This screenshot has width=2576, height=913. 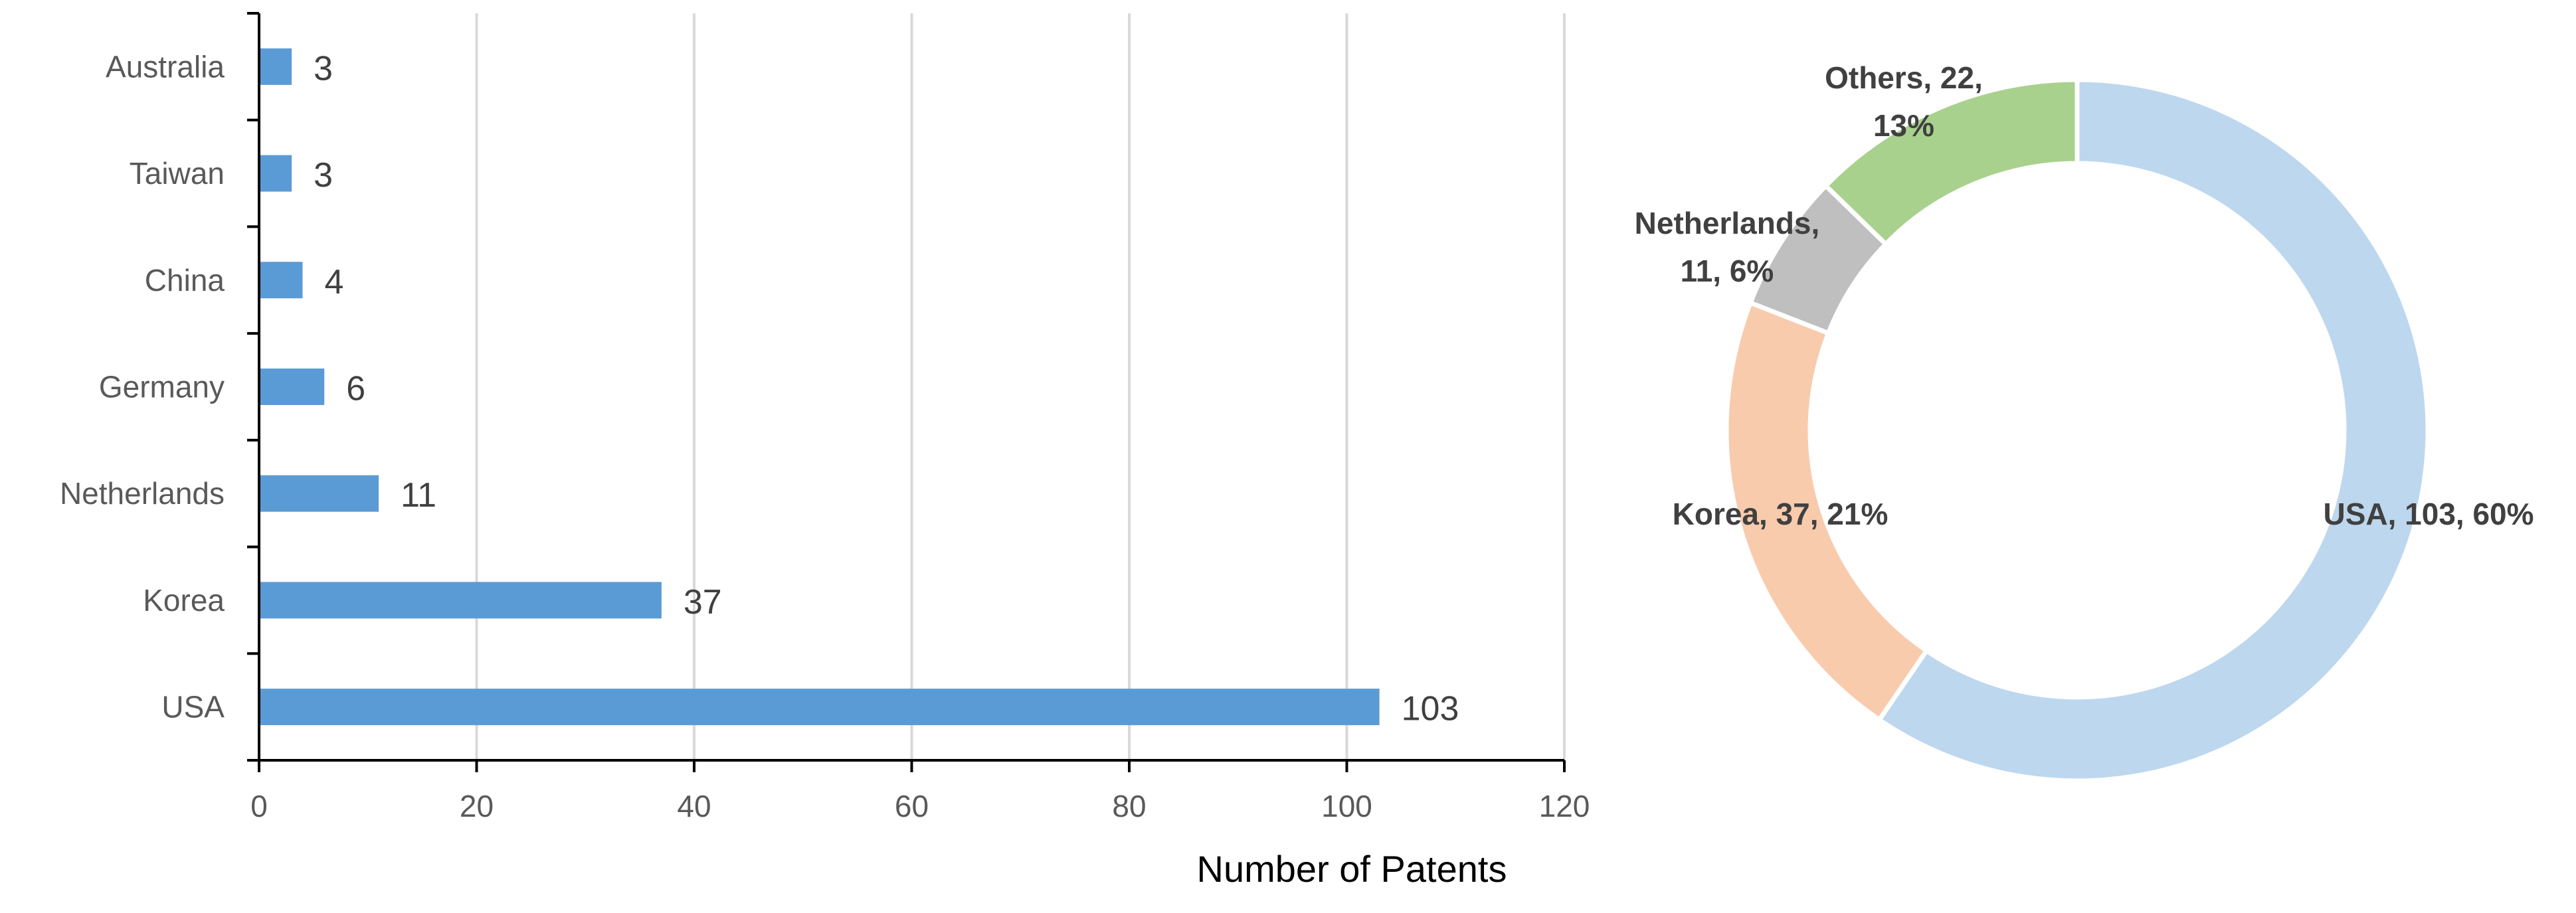 What do you see at coordinates (323, 68) in the screenshot?
I see `bar-value-label-australia: 3` at bounding box center [323, 68].